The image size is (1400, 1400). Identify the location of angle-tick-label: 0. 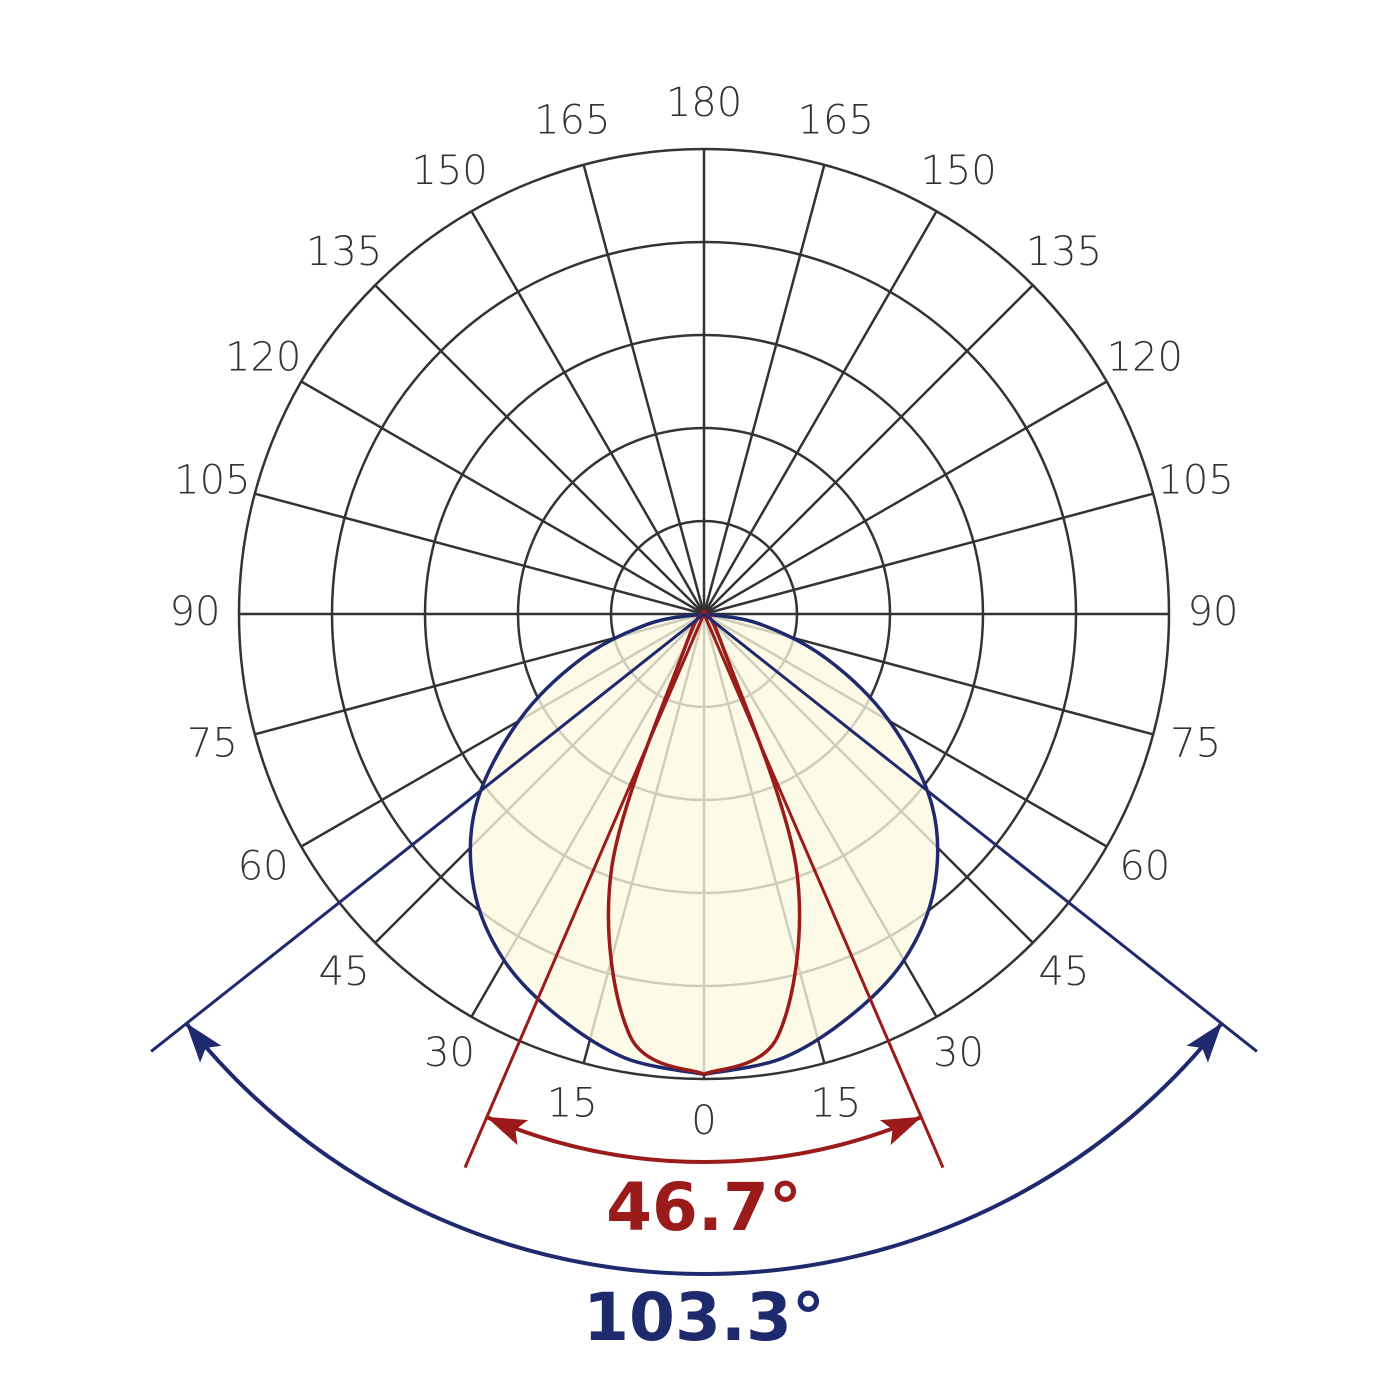
(703, 1121).